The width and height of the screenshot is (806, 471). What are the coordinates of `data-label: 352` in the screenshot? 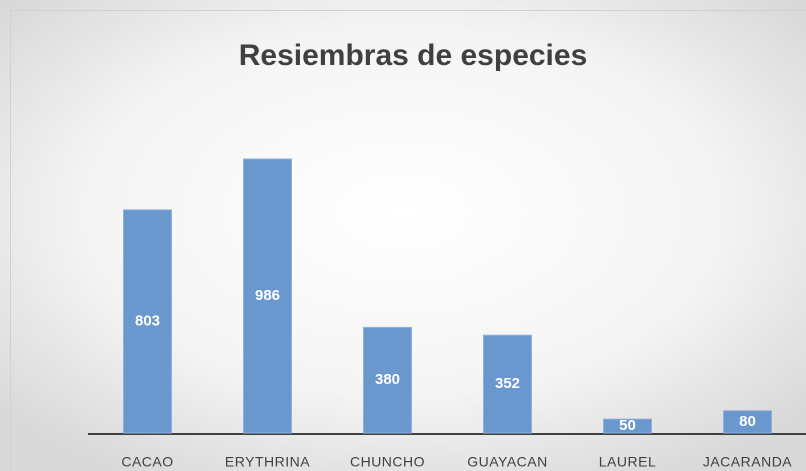 It's located at (507, 383).